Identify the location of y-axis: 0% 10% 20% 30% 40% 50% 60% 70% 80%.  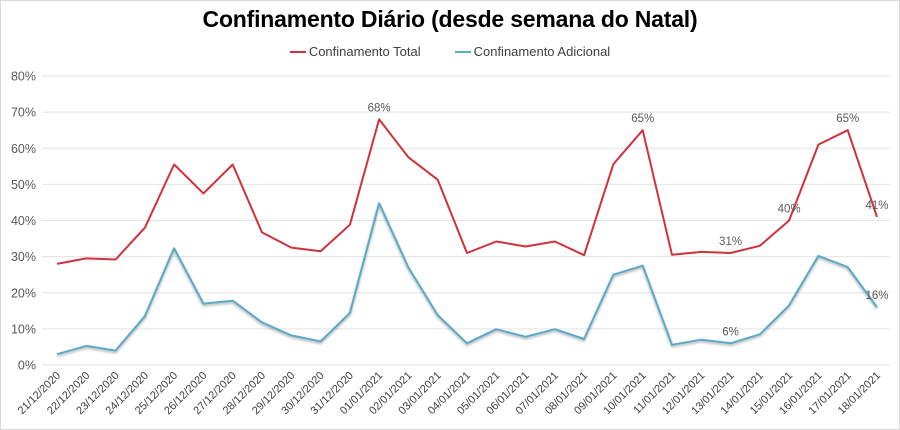
(23, 221).